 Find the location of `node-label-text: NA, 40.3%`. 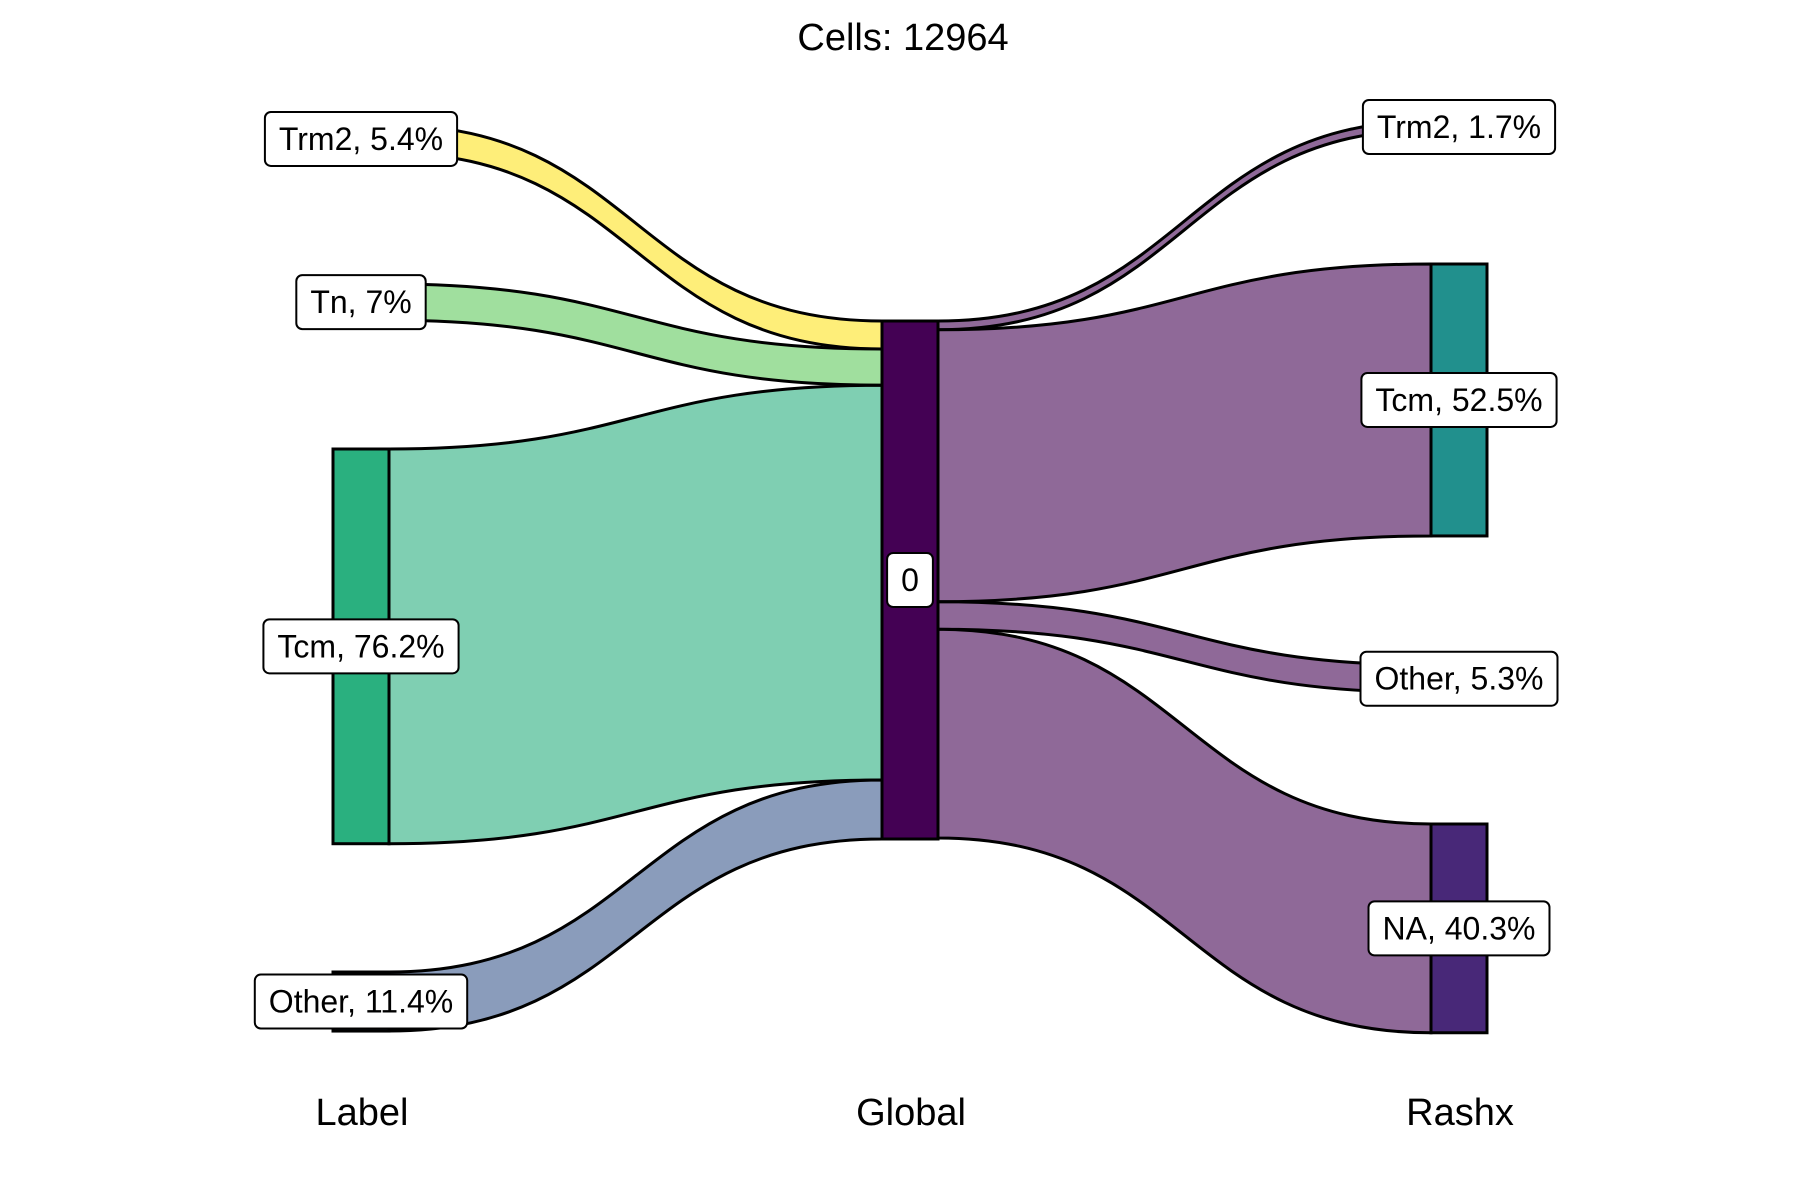

node-label-text: NA, 40.3% is located at coordinates (1459, 928).